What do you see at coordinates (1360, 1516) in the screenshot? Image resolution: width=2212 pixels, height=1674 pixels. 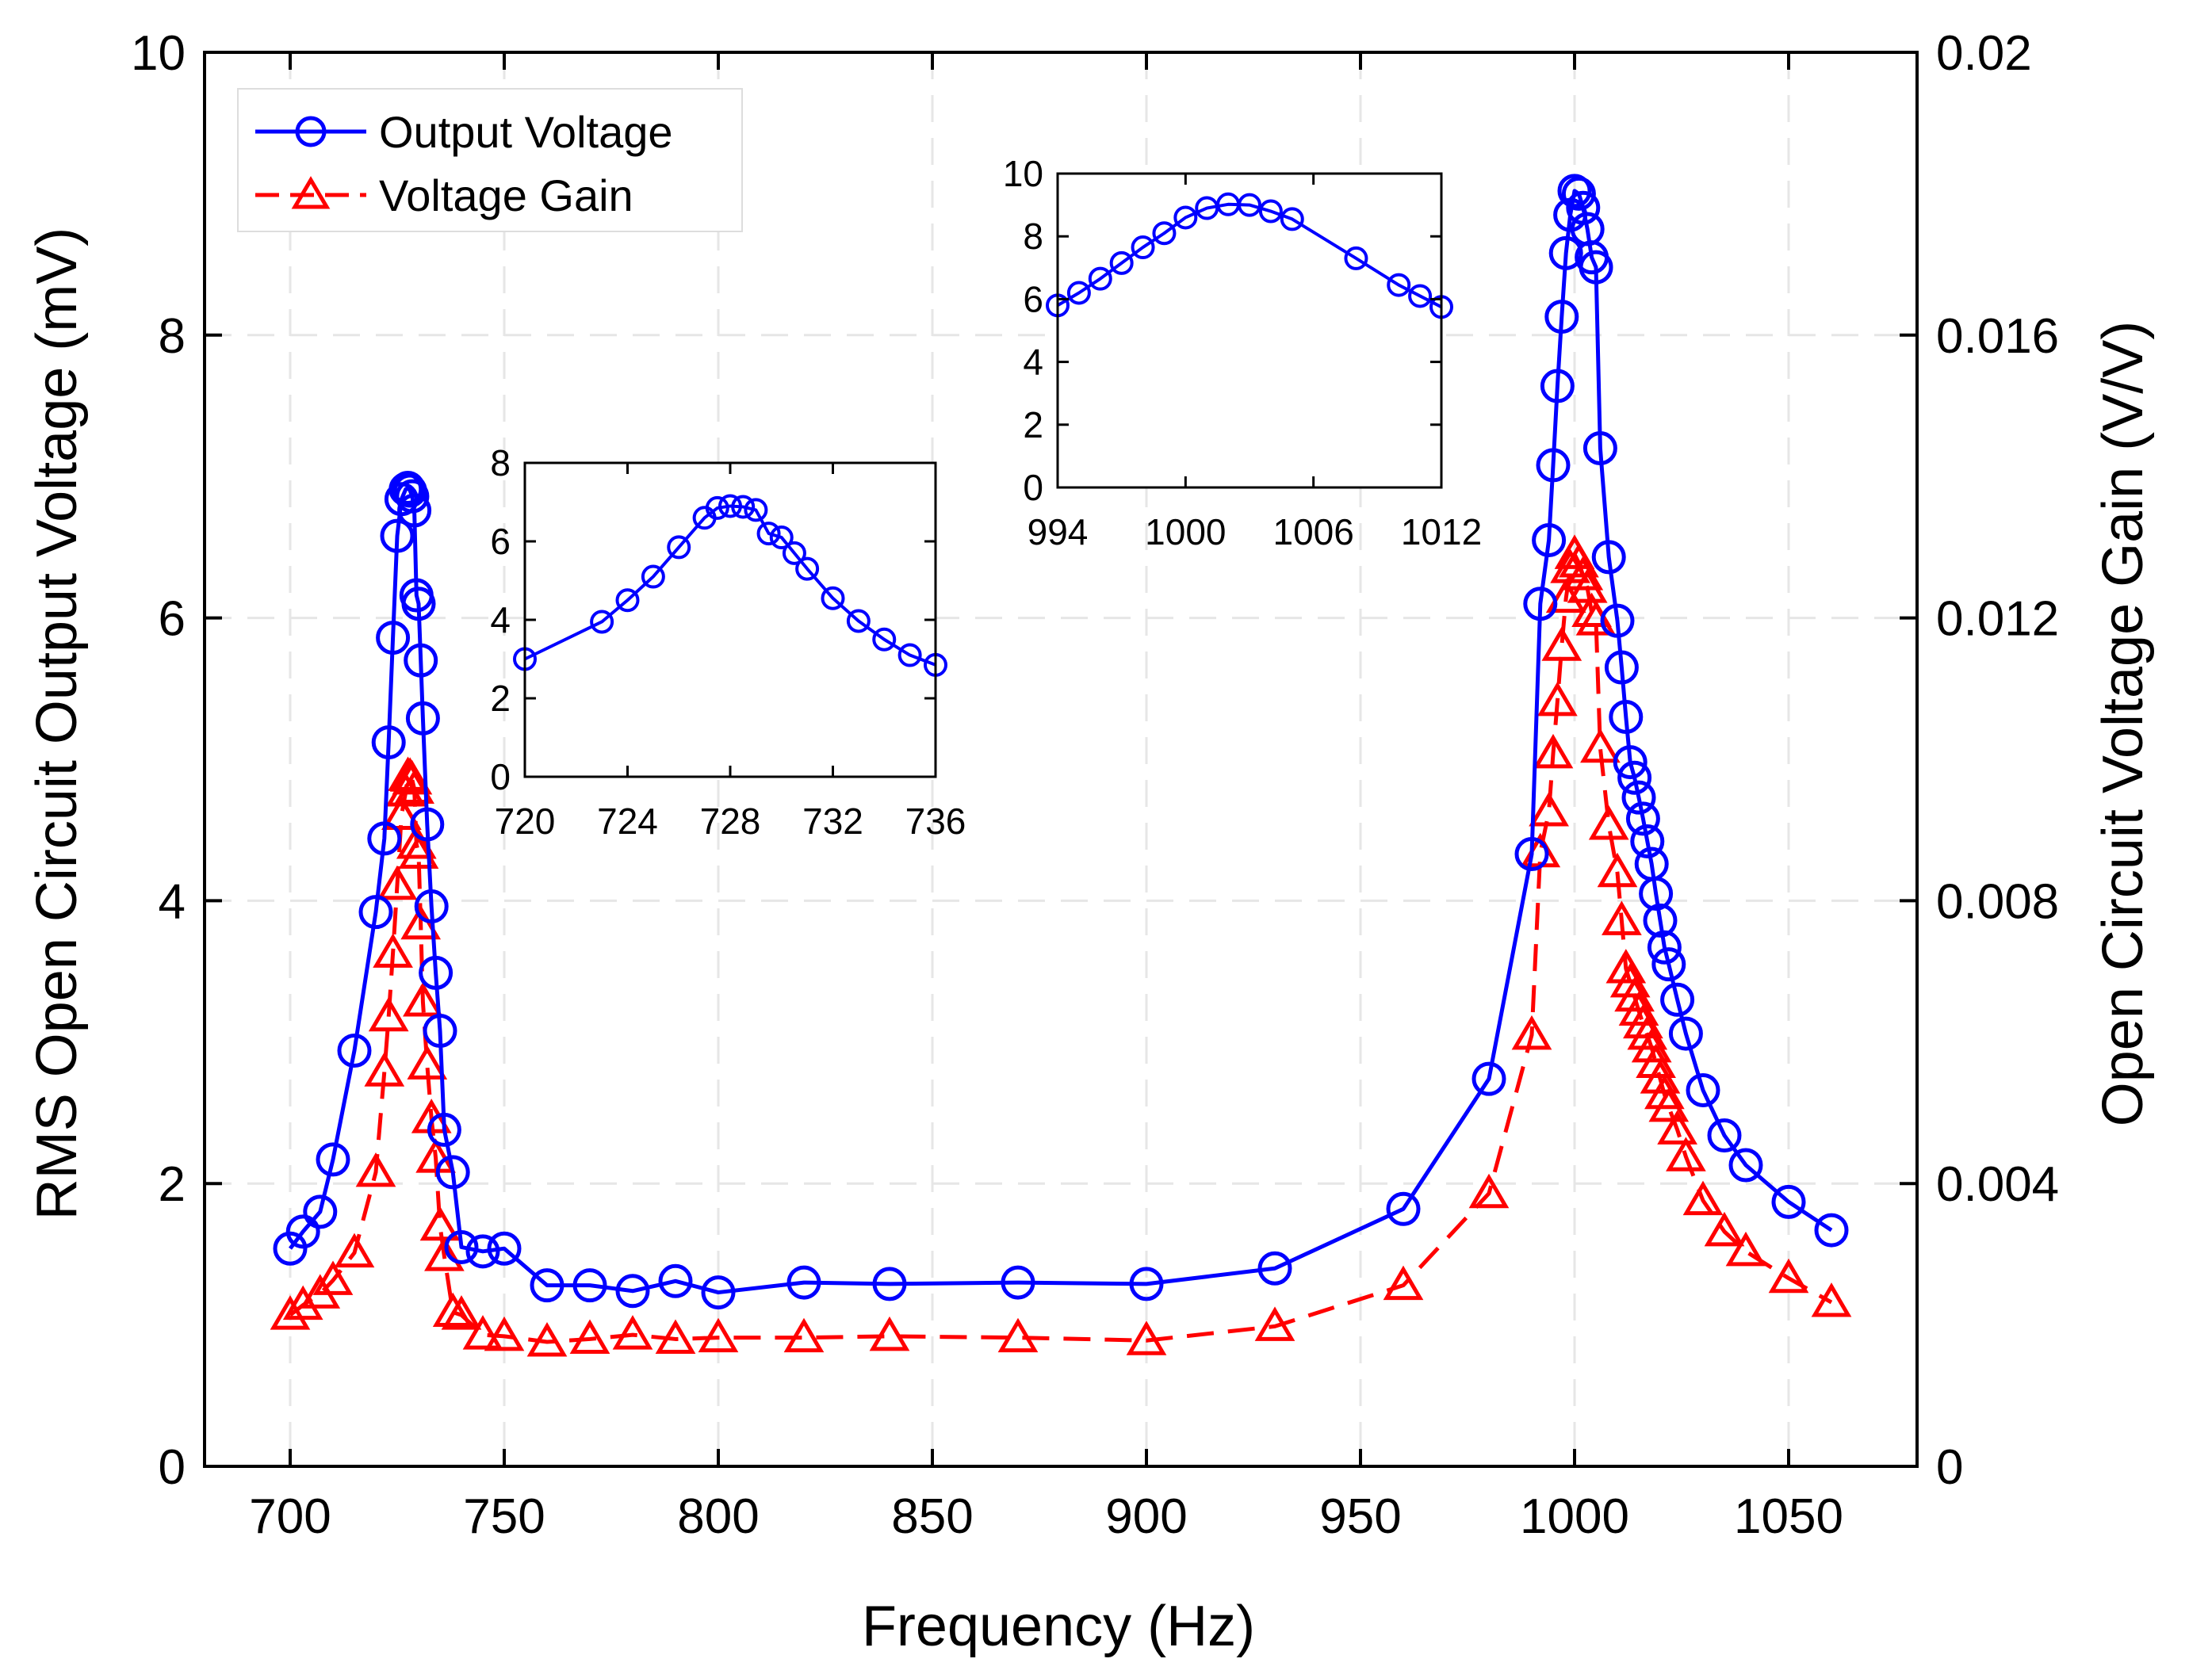 I see `x-tick-label-5: 950` at bounding box center [1360, 1516].